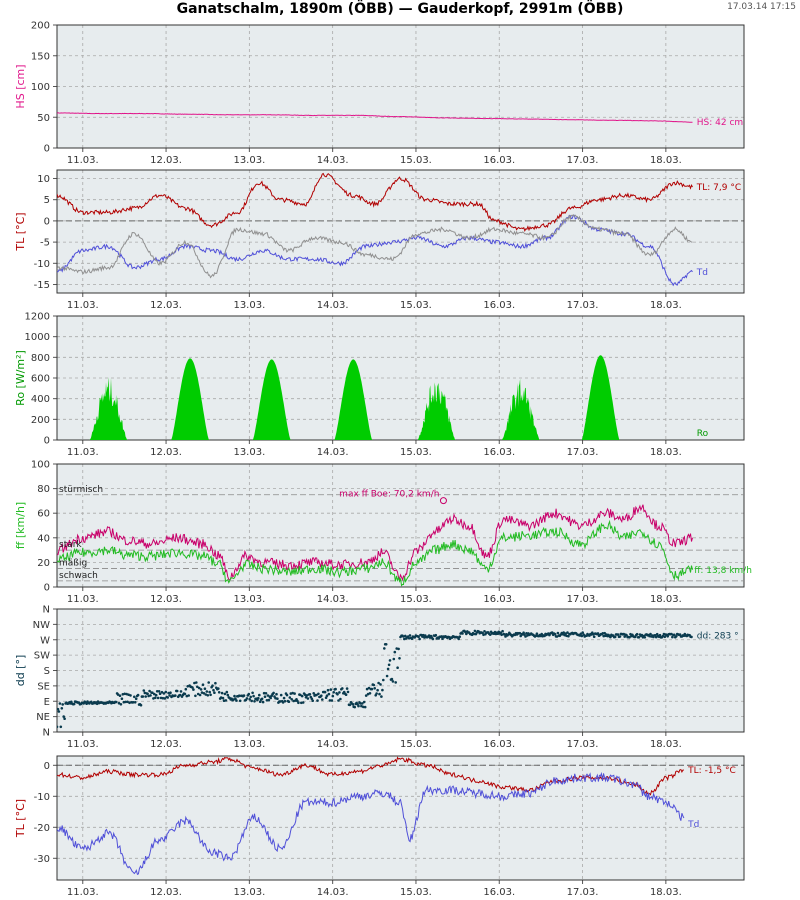  Describe the element at coordinates (40, 465) in the screenshot. I see `ytick-label: 100` at that location.